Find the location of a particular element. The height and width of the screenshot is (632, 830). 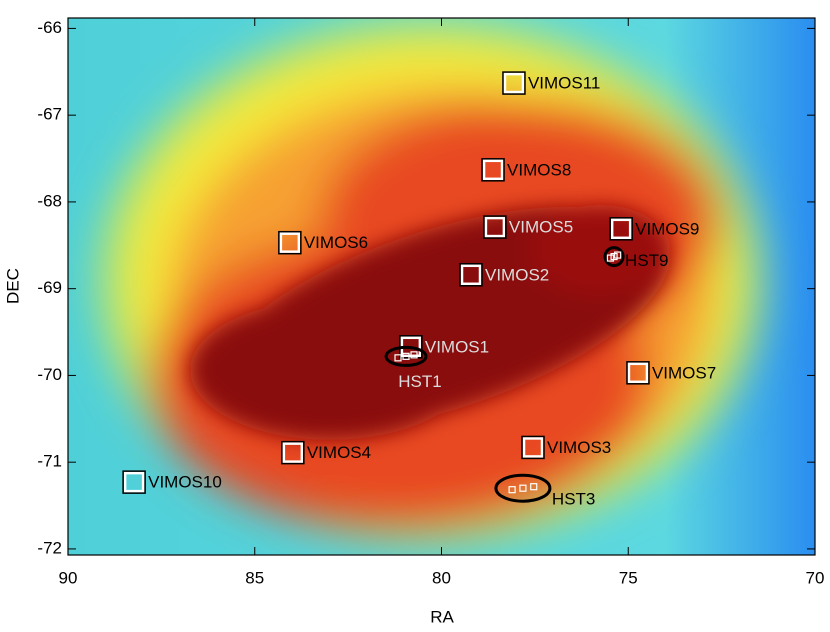

y-tick-label: -66 is located at coordinates (49, 27).